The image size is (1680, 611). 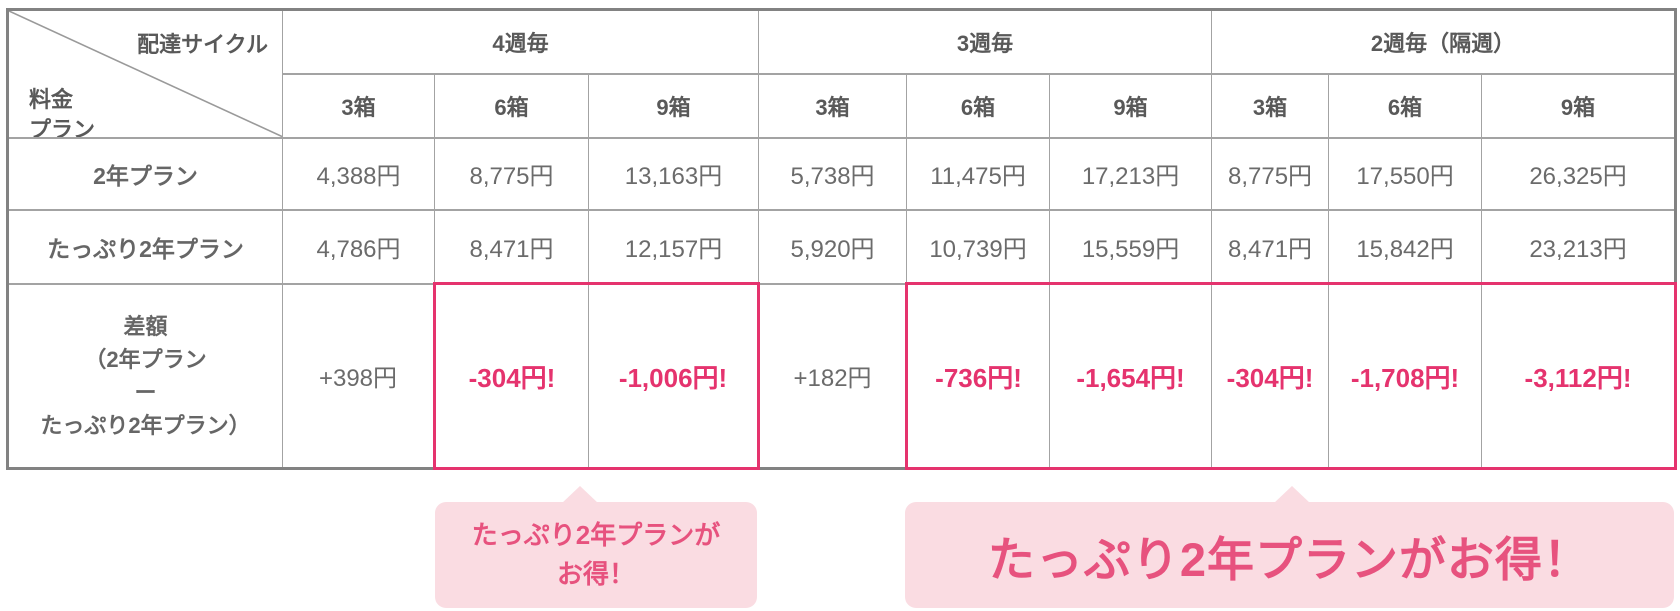 I want to click on diff-cell-discount: -1,006円!, so click(x=674, y=376).